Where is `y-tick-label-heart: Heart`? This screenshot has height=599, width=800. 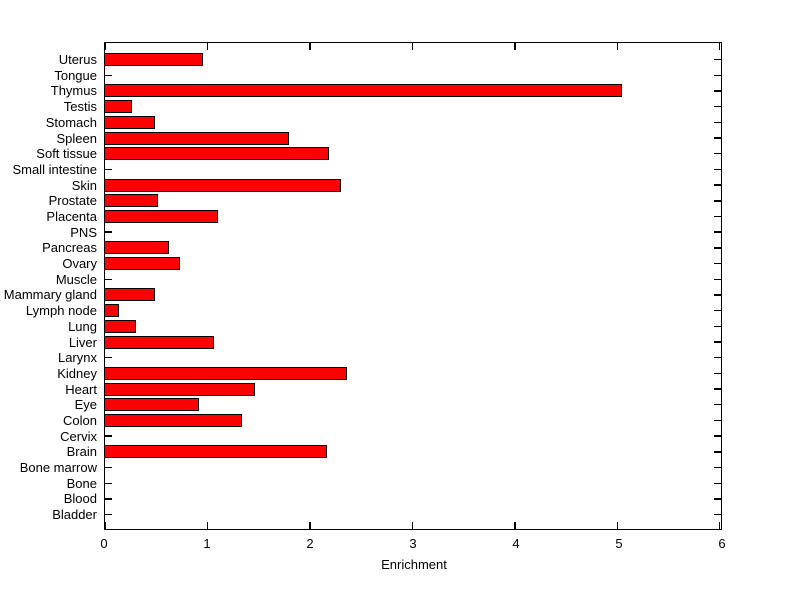 y-tick-label-heart: Heart is located at coordinates (81, 389).